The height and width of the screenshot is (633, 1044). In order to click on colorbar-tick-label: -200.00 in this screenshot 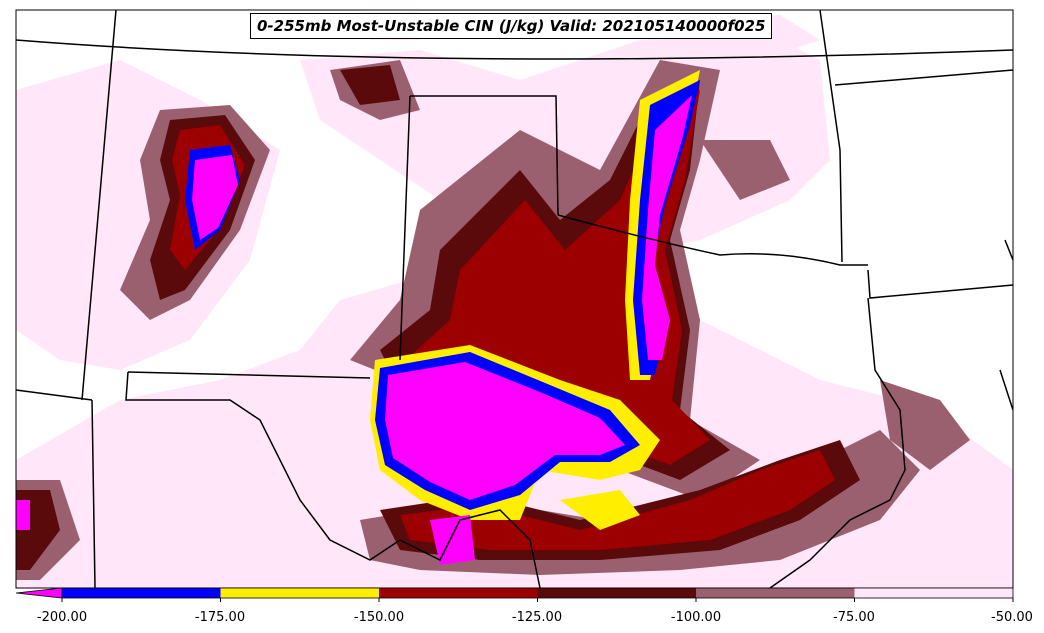, I will do `click(62, 617)`.